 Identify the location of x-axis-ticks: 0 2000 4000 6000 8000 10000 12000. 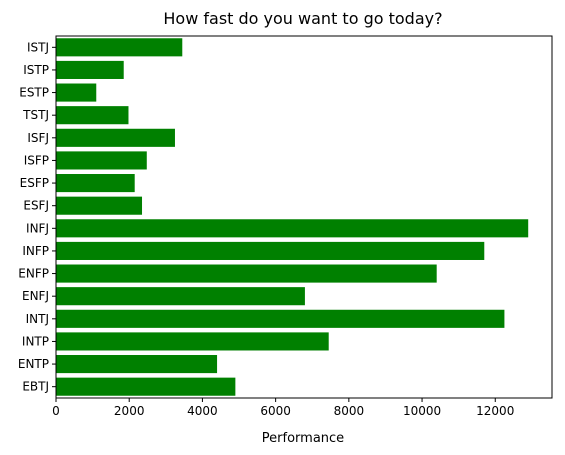
(283, 408).